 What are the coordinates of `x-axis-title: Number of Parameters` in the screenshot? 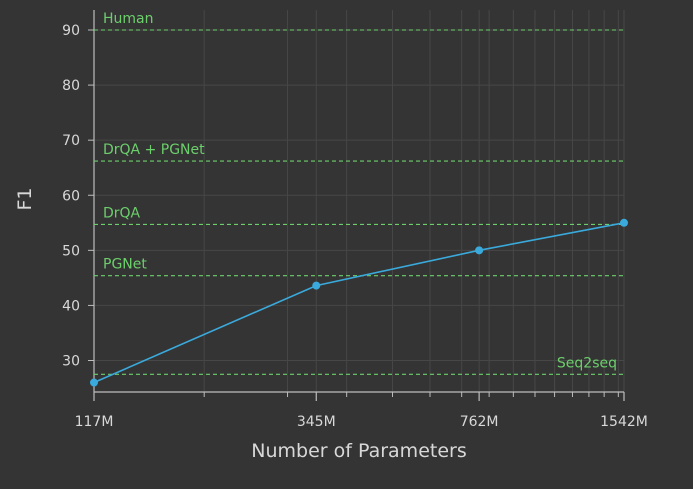 It's located at (358, 451).